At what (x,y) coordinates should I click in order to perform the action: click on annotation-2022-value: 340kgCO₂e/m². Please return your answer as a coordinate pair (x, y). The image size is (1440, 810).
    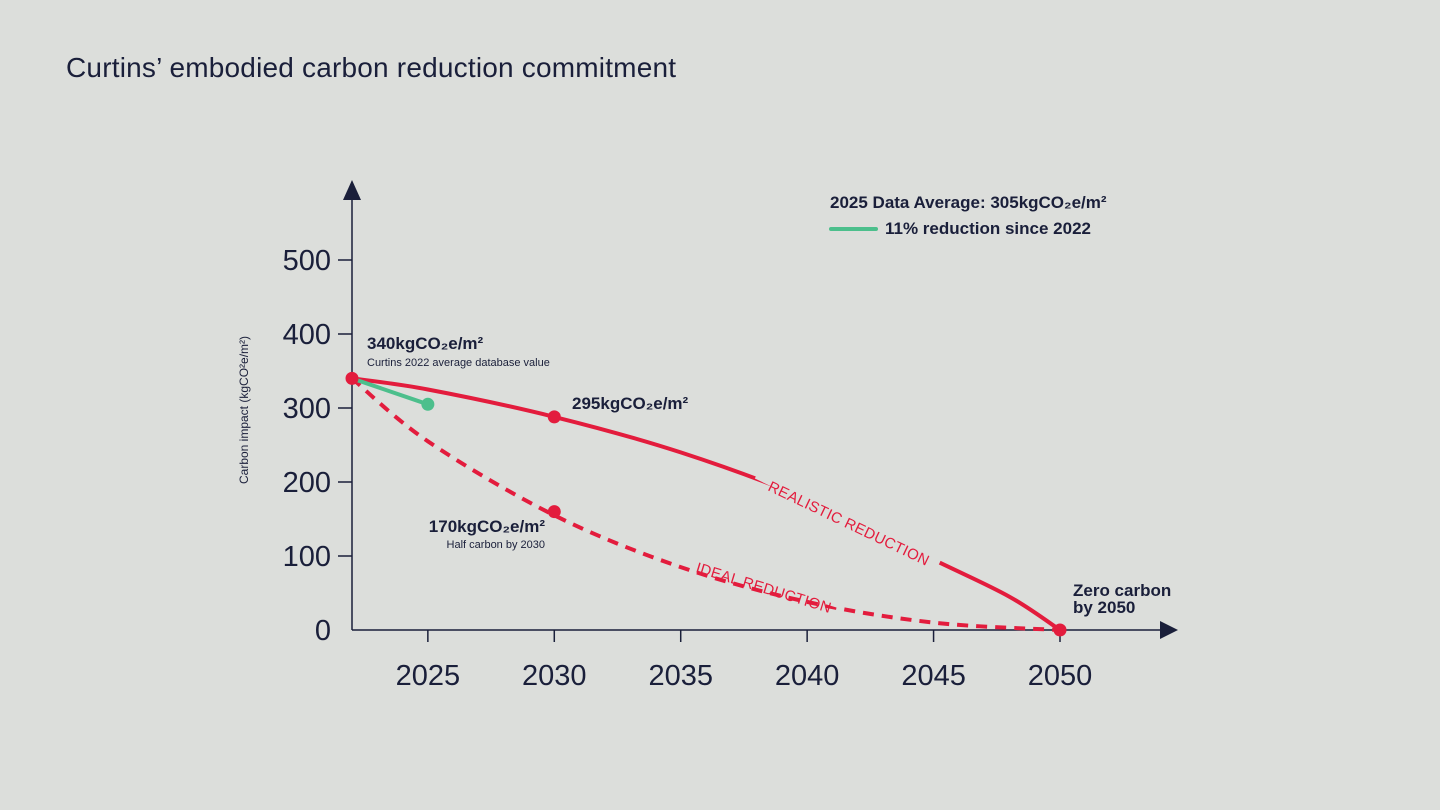
    Looking at the image, I should click on (425, 343).